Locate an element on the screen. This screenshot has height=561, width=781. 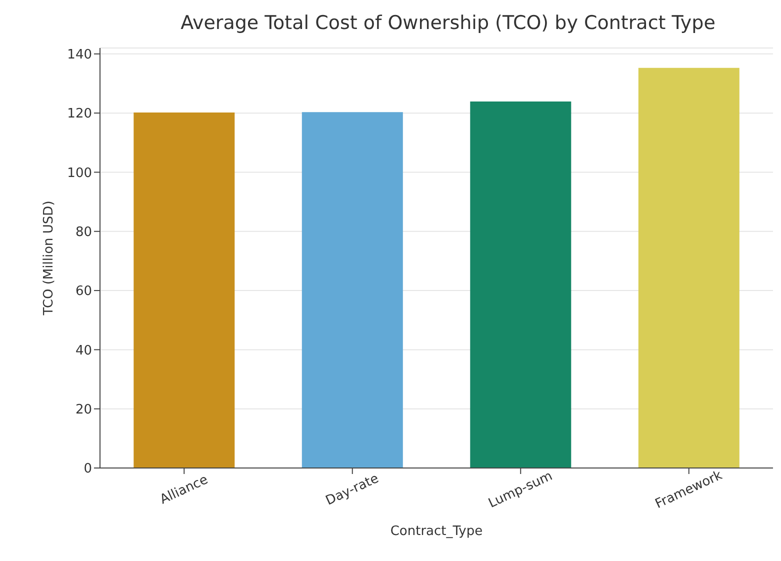
chart-title: Average Total Cost of Ownership (TCO) by Contract Type is located at coordinates (448, 23).